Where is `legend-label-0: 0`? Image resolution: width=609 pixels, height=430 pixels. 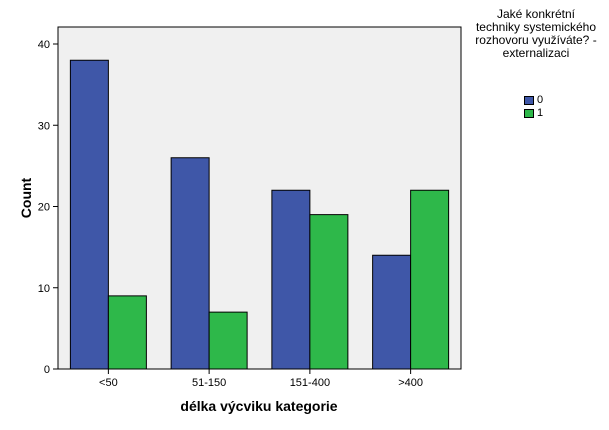
legend-label-0: 0 is located at coordinates (540, 100).